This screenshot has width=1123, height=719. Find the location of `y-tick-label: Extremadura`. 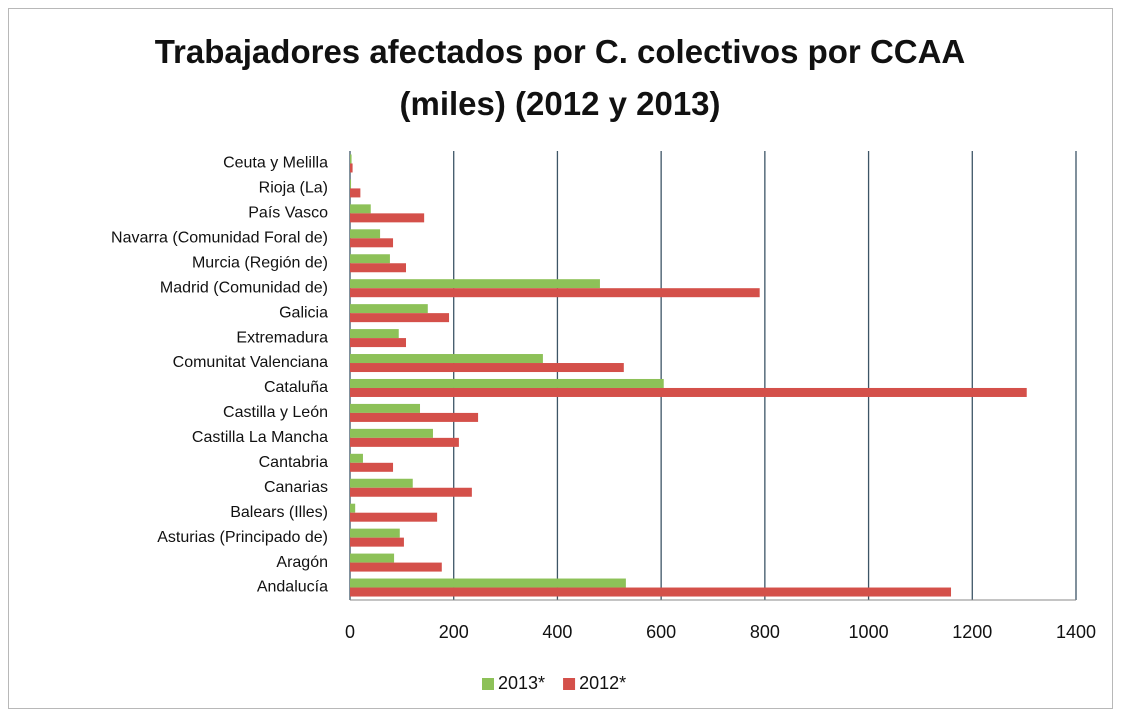

y-tick-label: Extremadura is located at coordinates (282, 337).